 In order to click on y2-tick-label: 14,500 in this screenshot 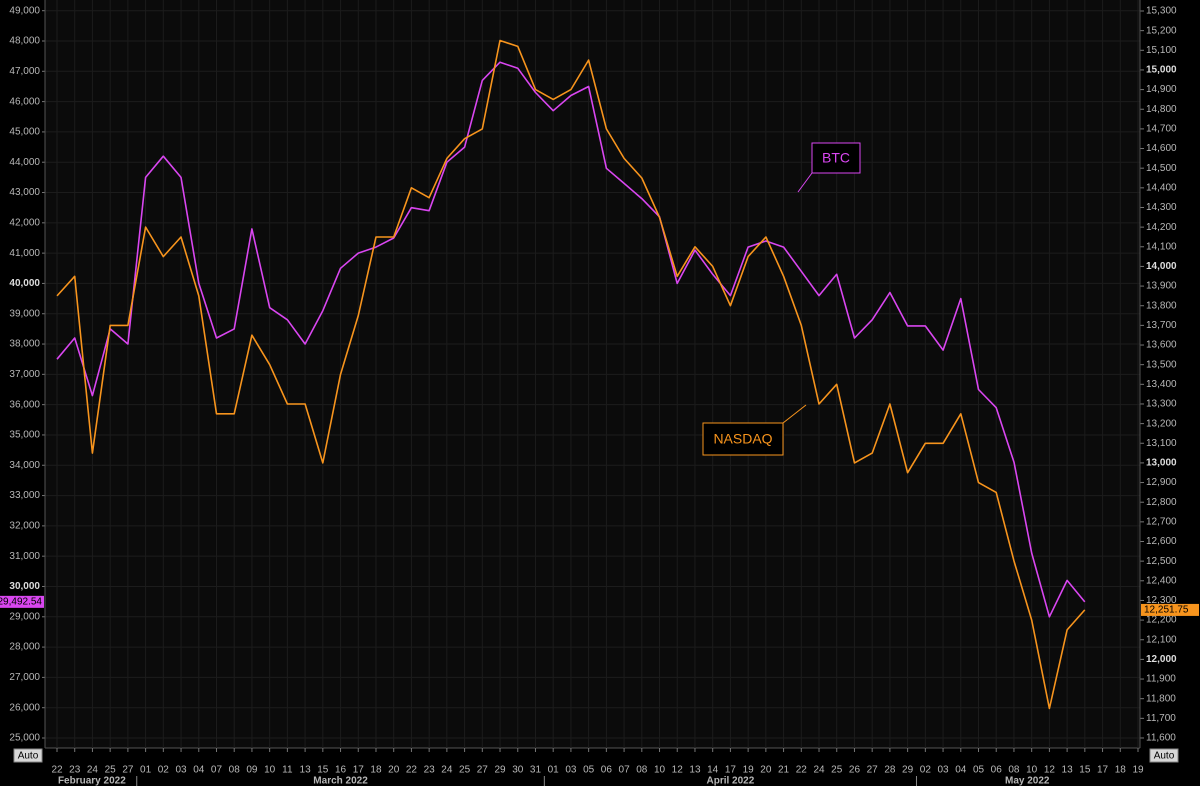, I will do `click(1161, 168)`.